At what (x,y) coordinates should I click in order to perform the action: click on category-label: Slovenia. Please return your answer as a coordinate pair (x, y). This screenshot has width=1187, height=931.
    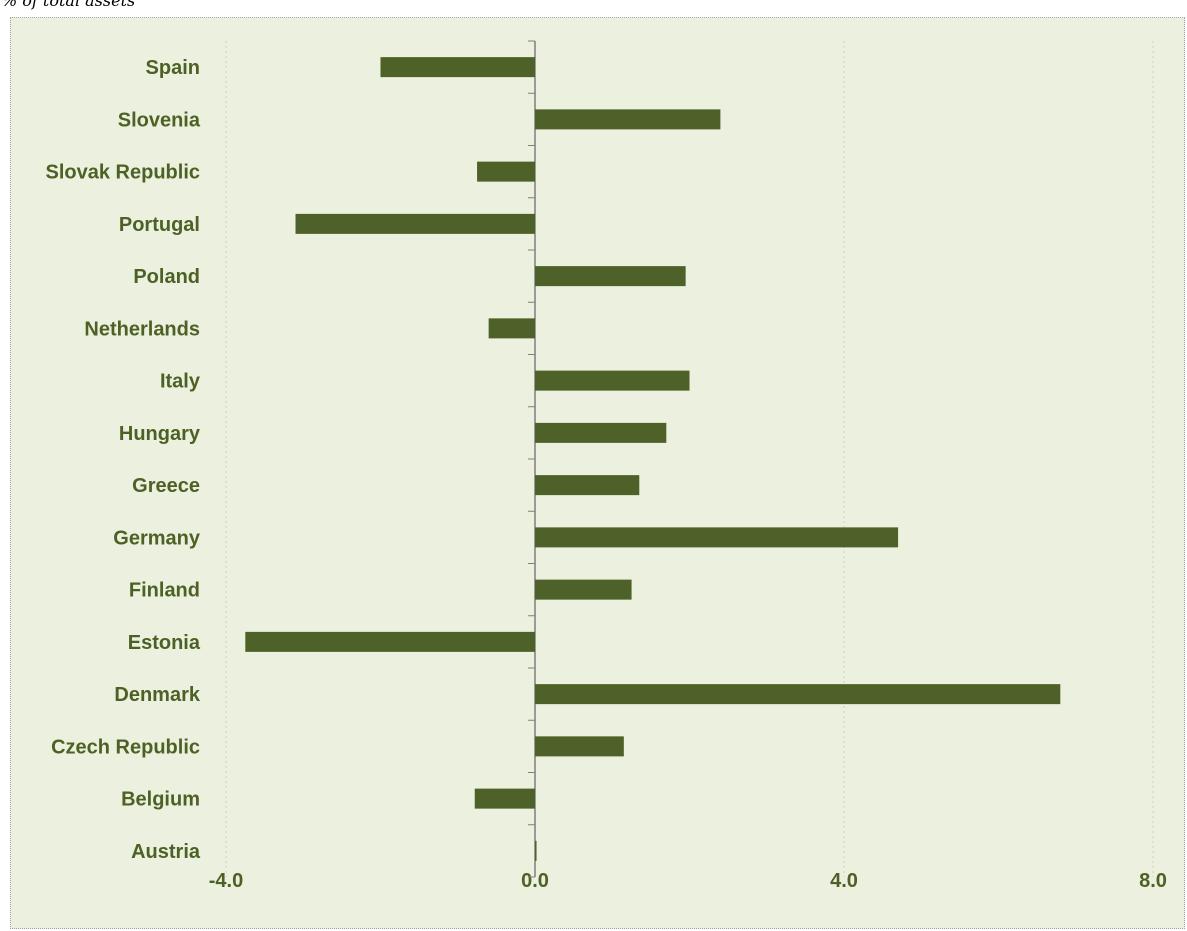
    Looking at the image, I should click on (159, 120).